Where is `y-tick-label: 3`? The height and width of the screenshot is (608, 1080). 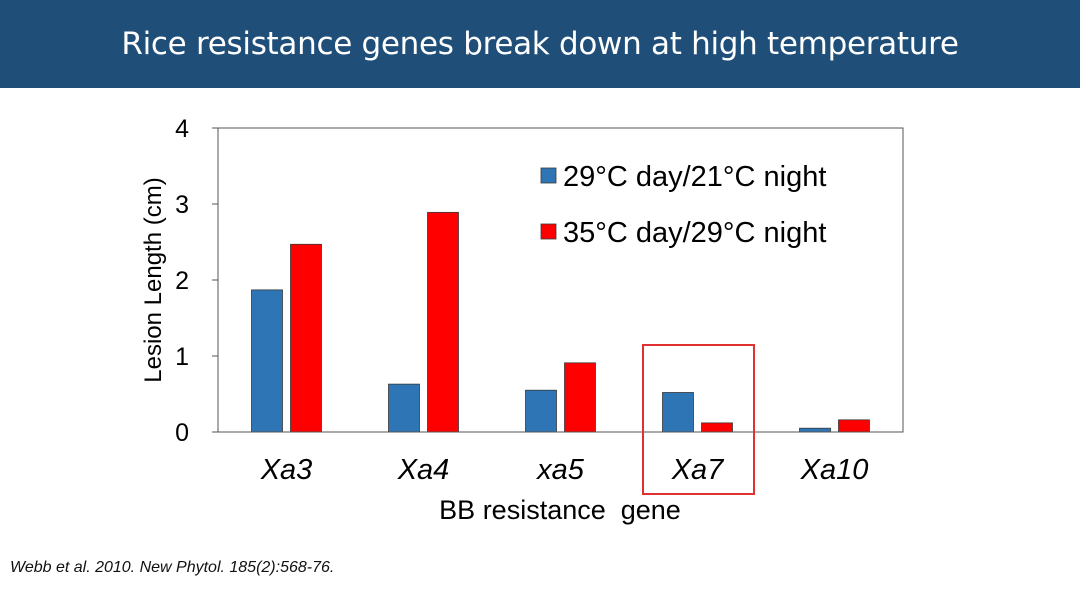
y-tick-label: 3 is located at coordinates (182, 205).